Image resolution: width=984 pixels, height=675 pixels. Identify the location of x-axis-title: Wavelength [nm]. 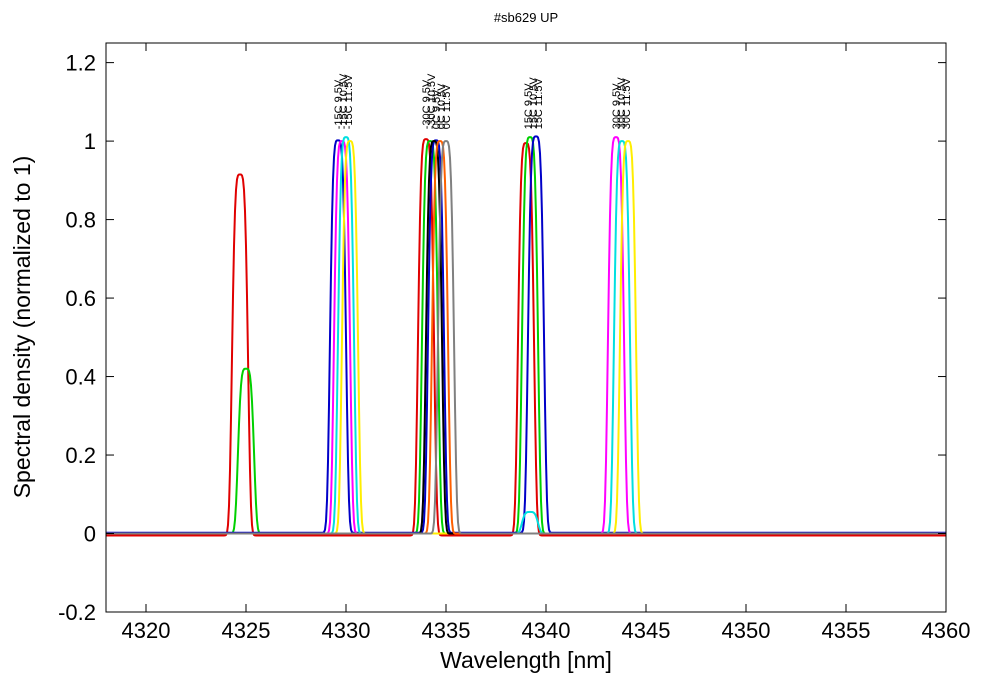
(526, 660).